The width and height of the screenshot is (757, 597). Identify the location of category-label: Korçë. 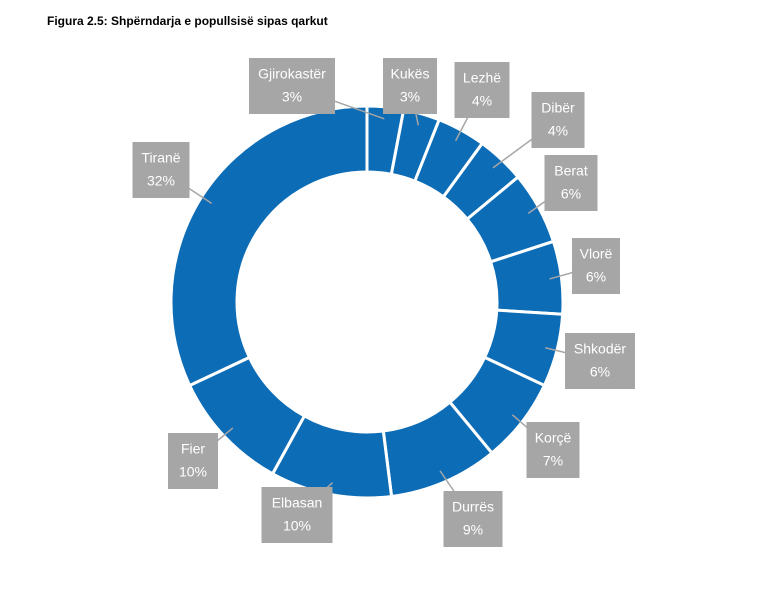
(553, 438).